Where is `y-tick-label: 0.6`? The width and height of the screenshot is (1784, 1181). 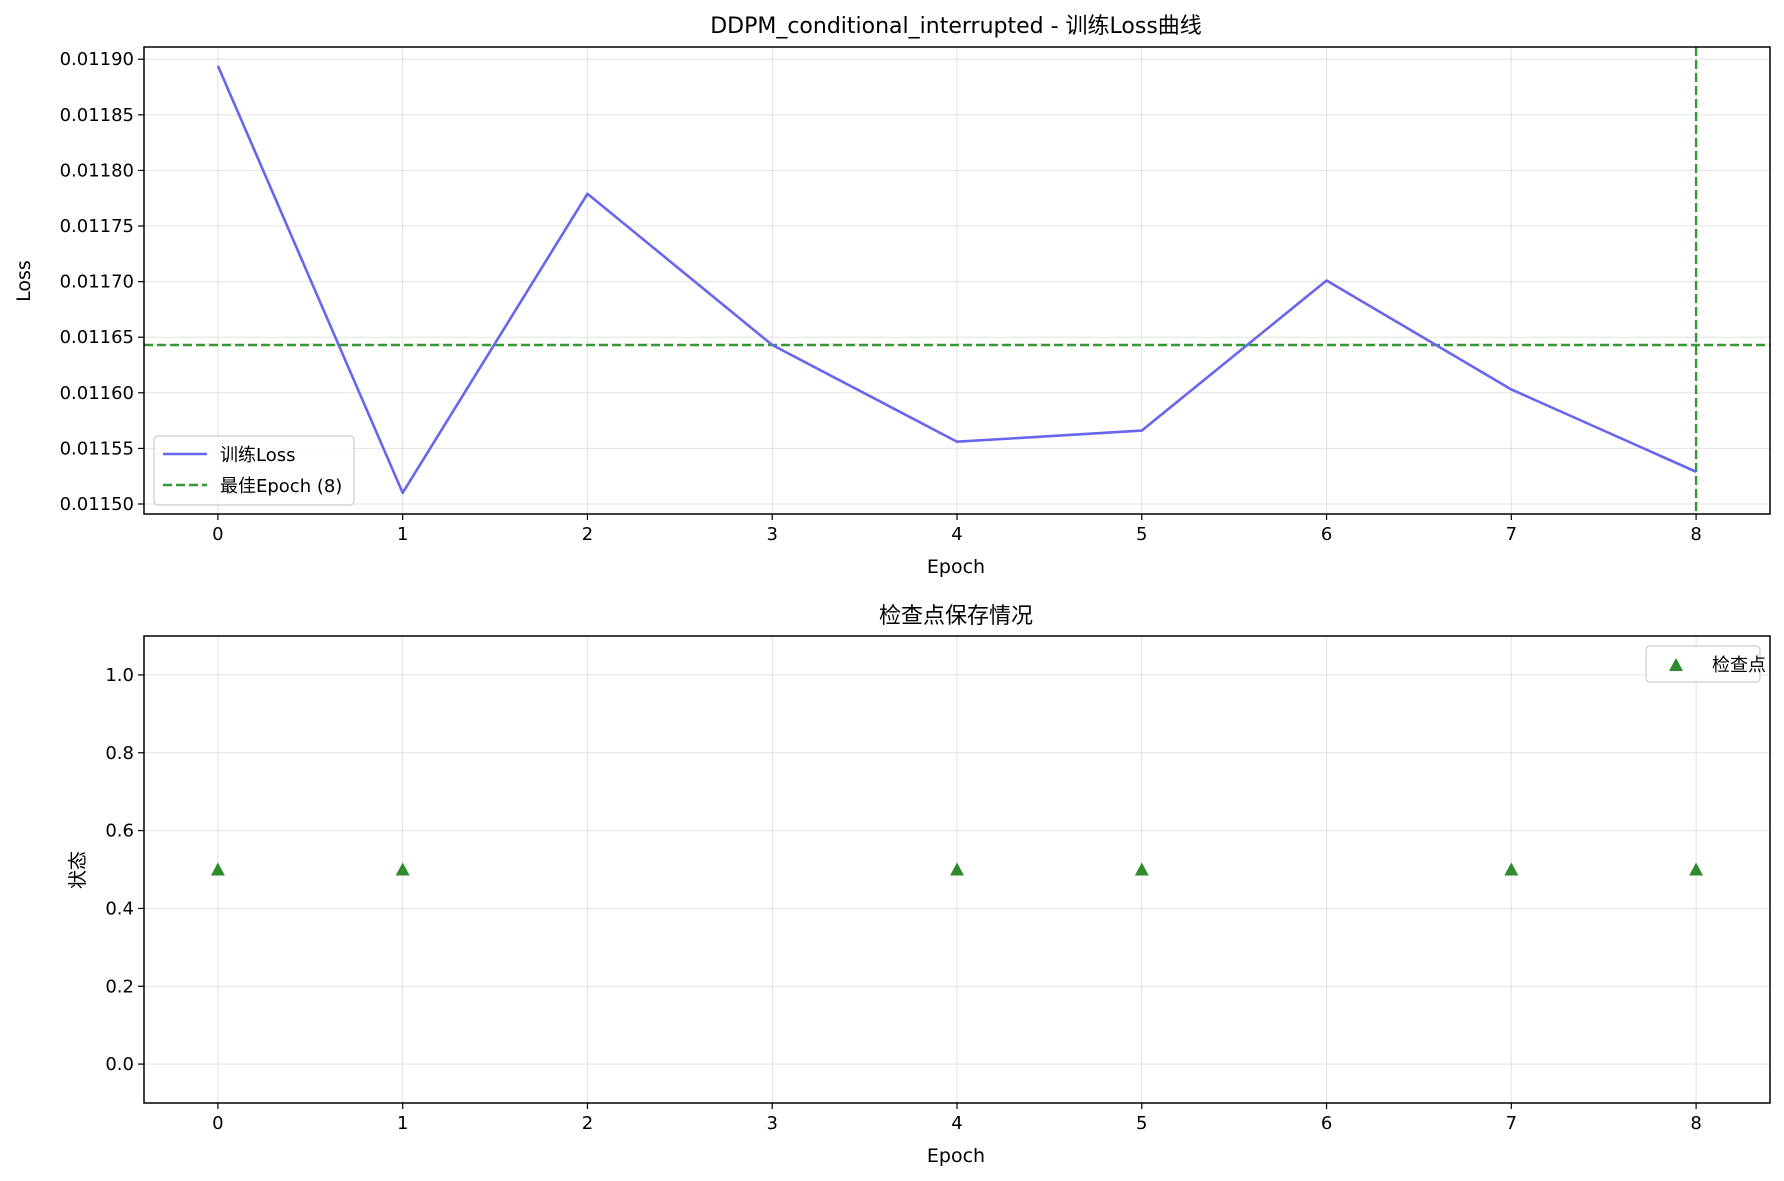 y-tick-label: 0.6 is located at coordinates (119, 831).